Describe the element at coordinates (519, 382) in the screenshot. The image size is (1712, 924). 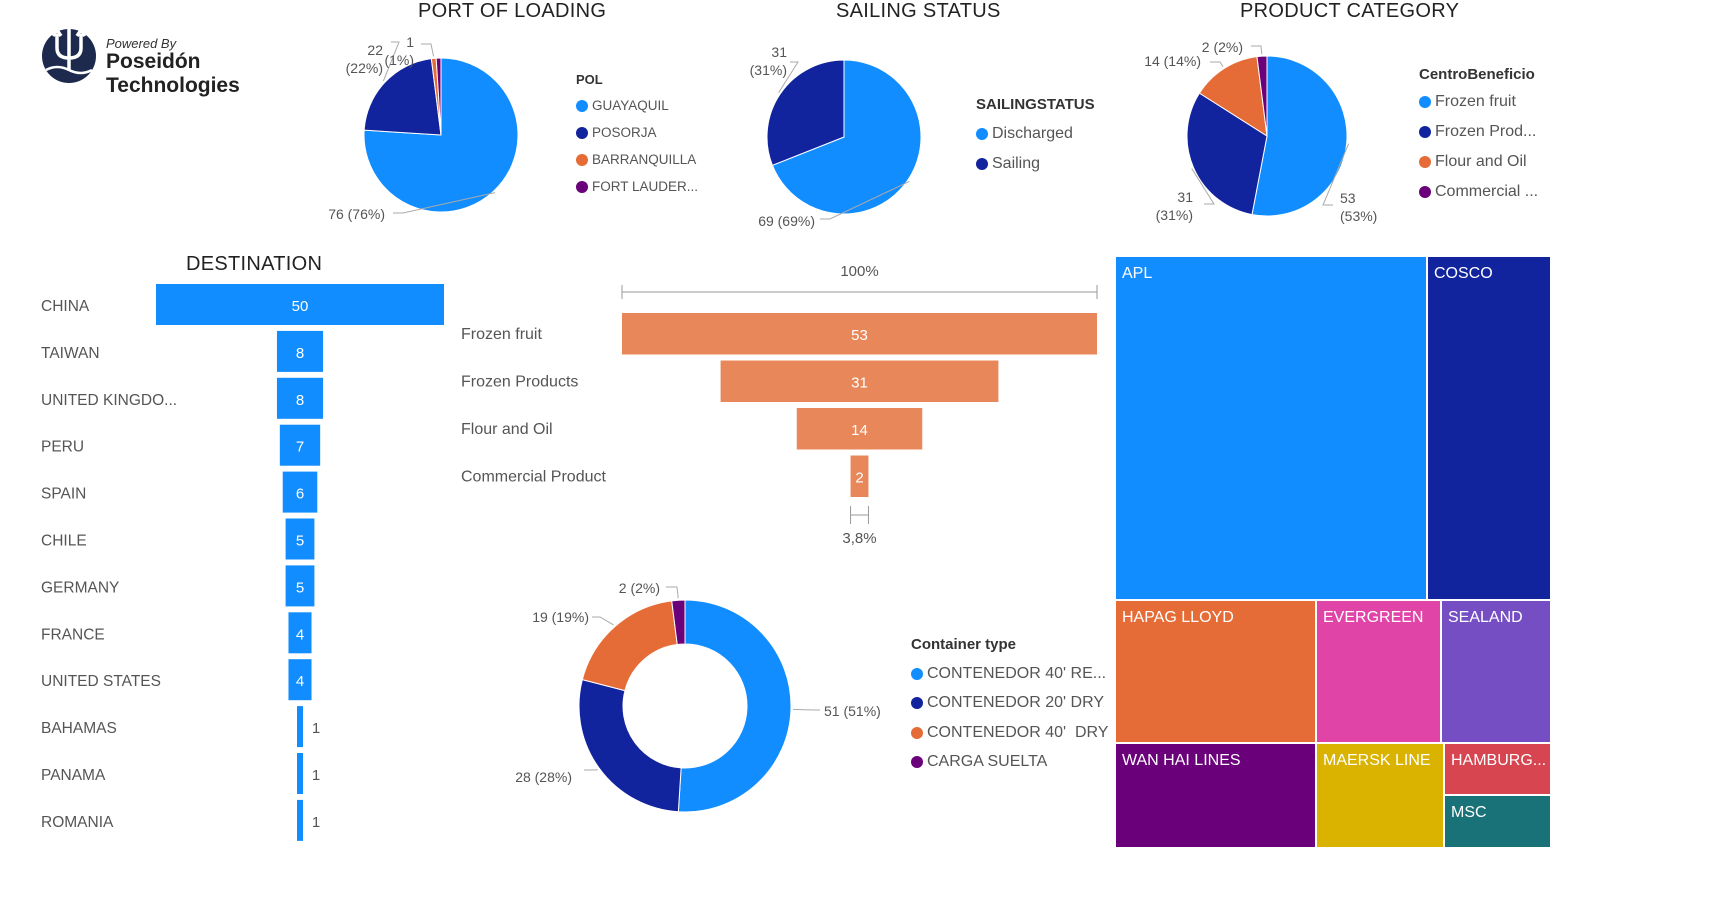
I see `funnel-category-label: Frozen Products` at that location.